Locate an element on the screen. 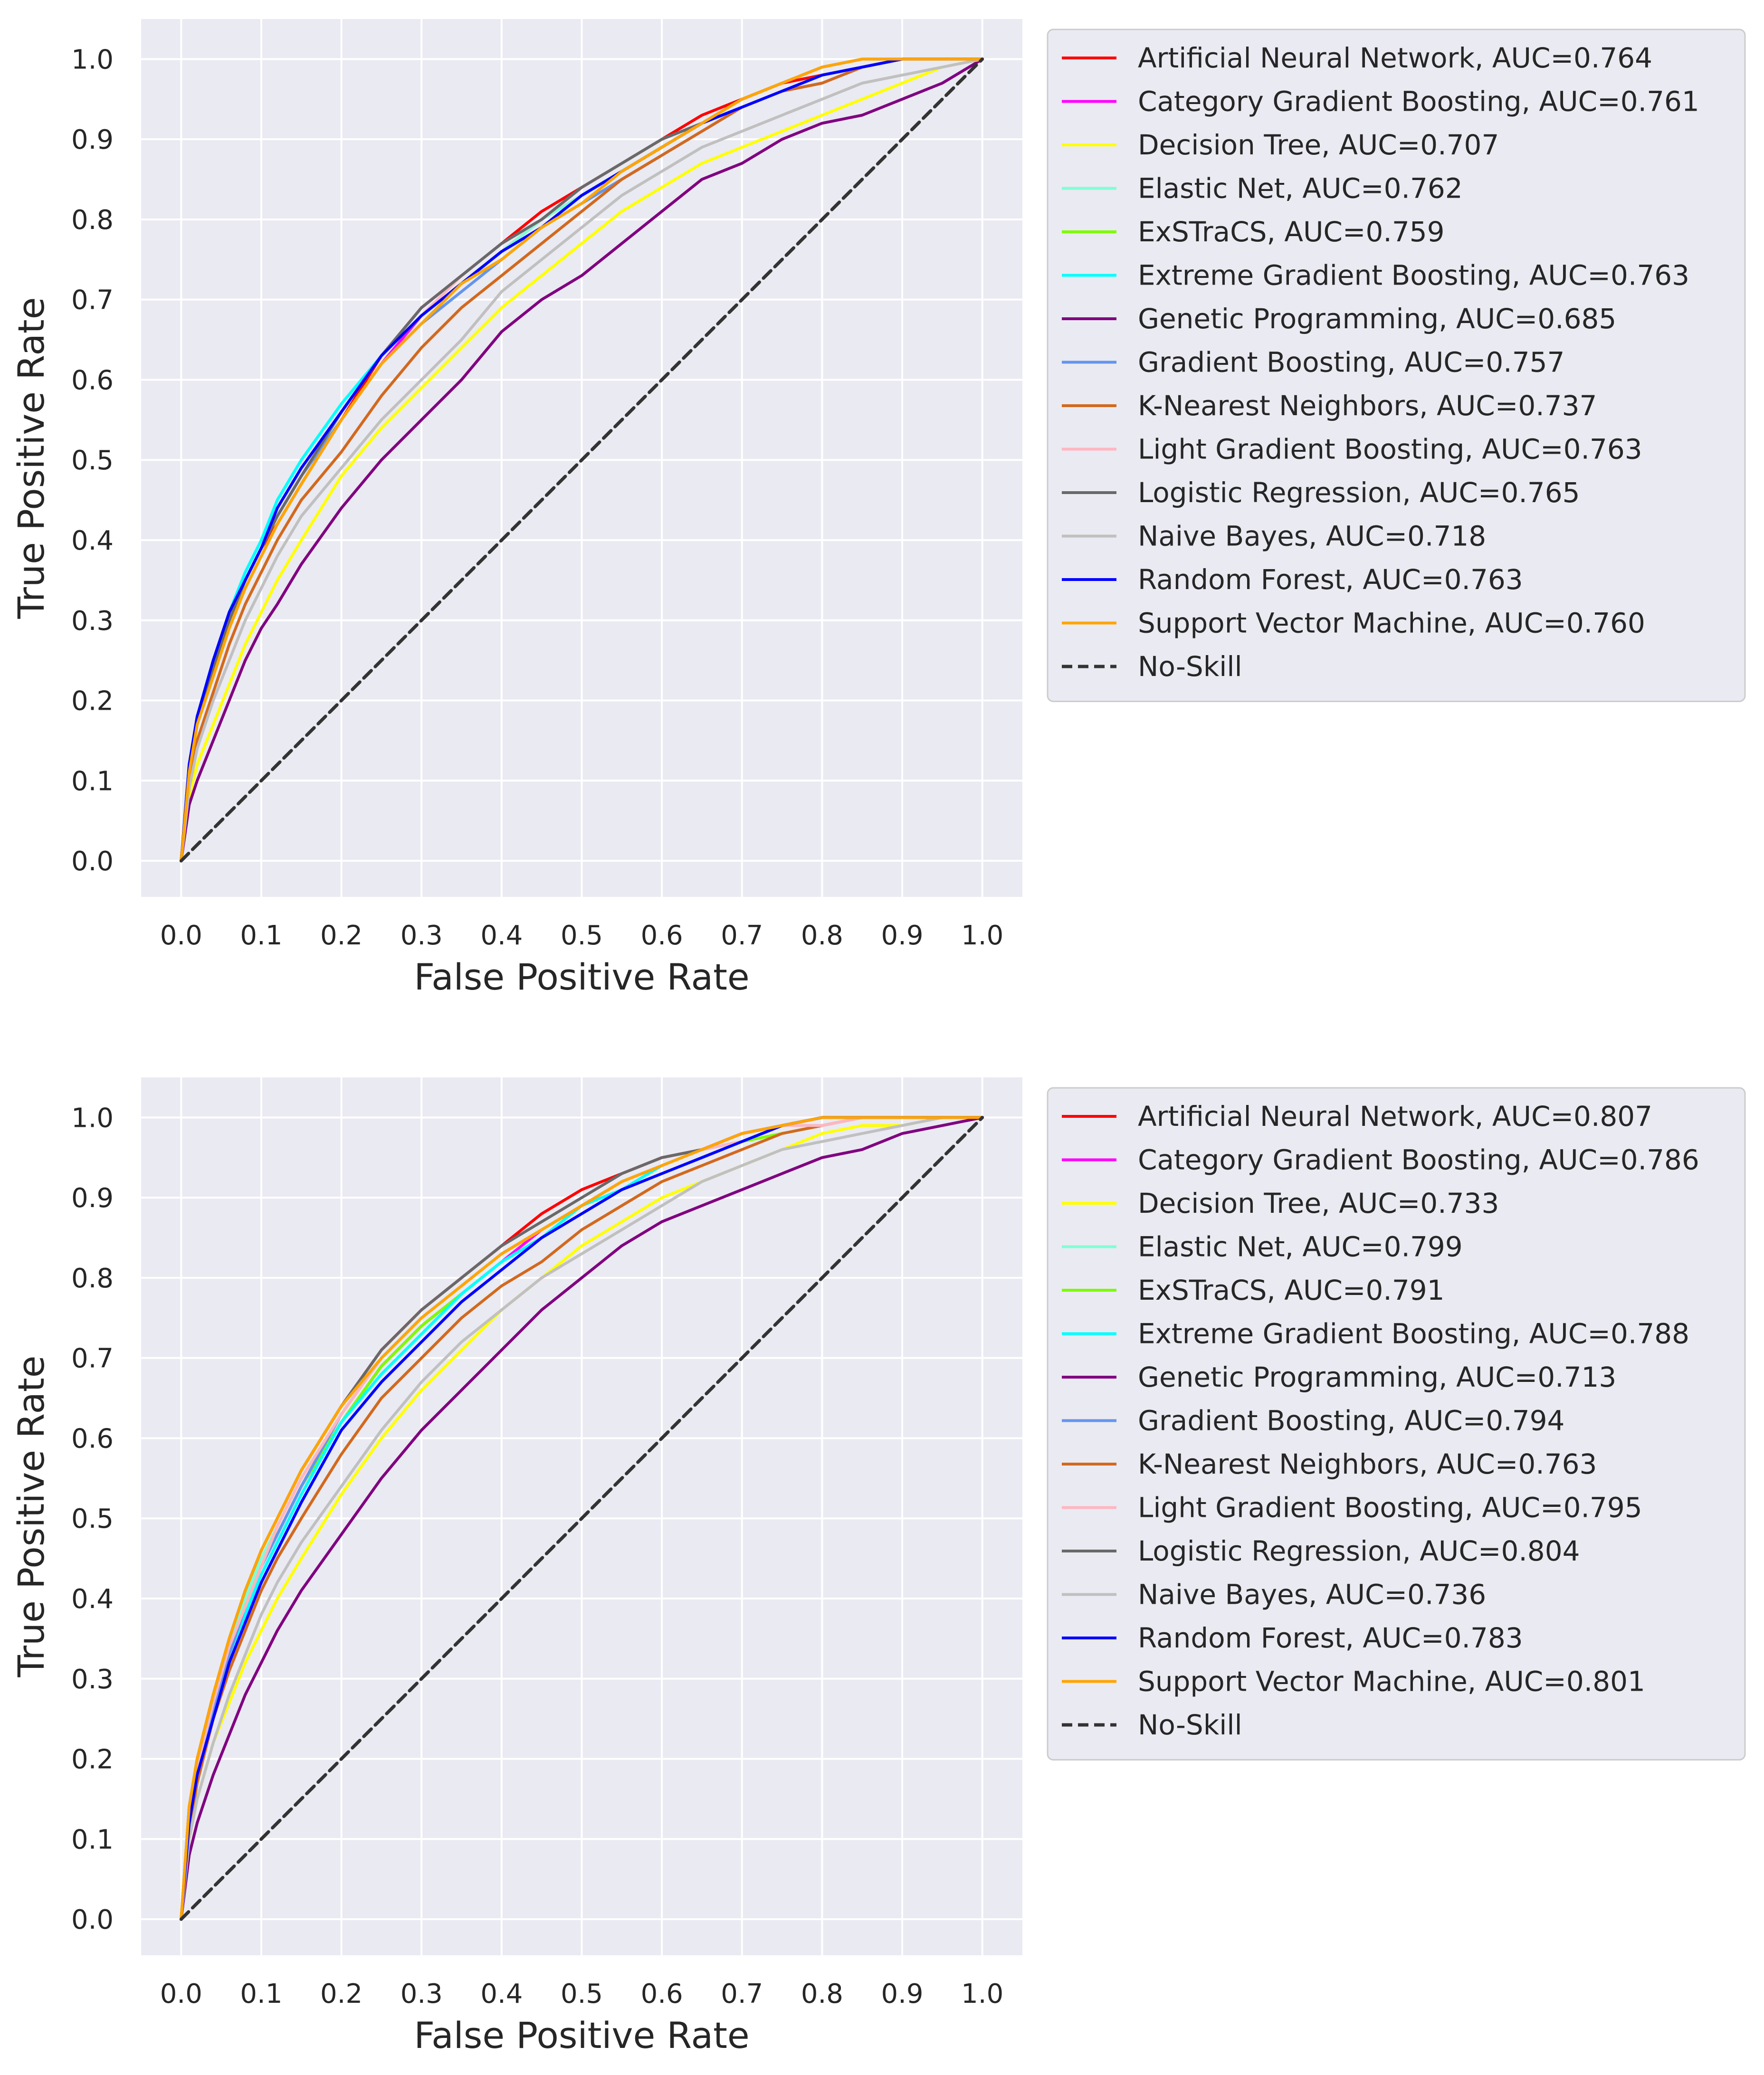 This screenshot has height=2075, width=1764. legend-label: Naive Bayes, AUC=0.718 is located at coordinates (1312, 536).